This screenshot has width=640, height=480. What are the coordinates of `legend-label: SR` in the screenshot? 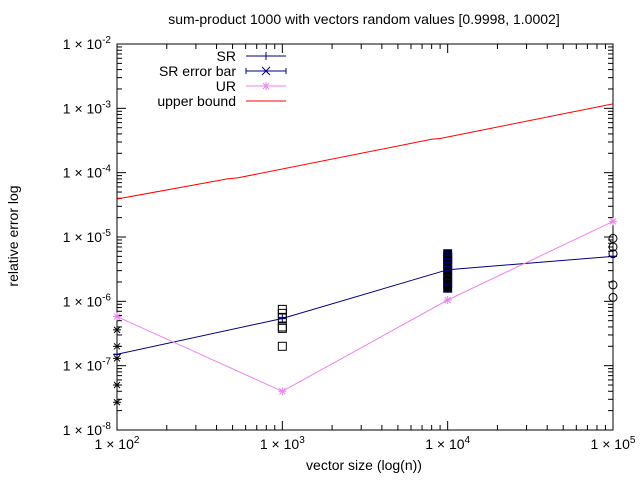 It's located at (226, 56).